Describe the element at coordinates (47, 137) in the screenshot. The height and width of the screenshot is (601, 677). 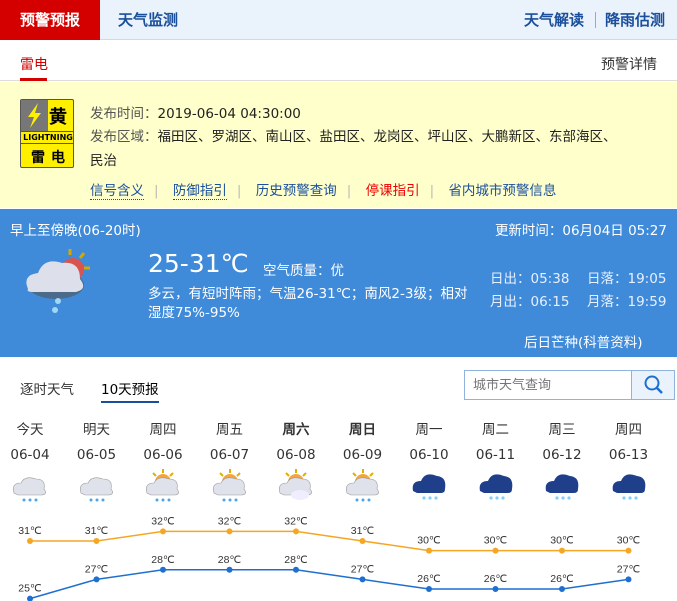
I see `badge-en: LIGHTNING` at that location.